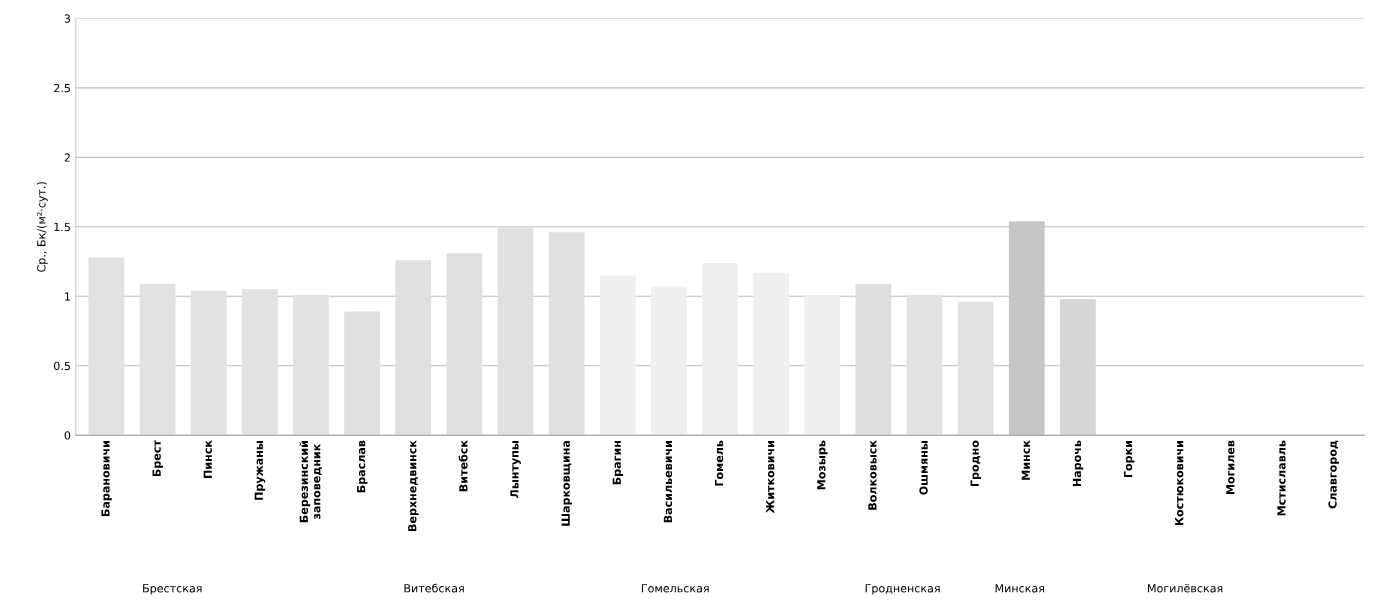  Describe the element at coordinates (62, 227) in the screenshot. I see `y-tick-label: 1.5` at that location.